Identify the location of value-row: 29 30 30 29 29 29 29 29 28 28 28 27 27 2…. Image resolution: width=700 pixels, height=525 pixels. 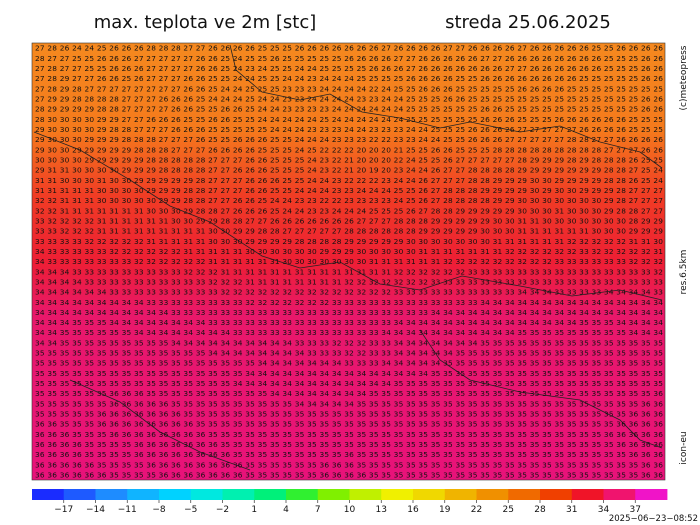
(349, 149).